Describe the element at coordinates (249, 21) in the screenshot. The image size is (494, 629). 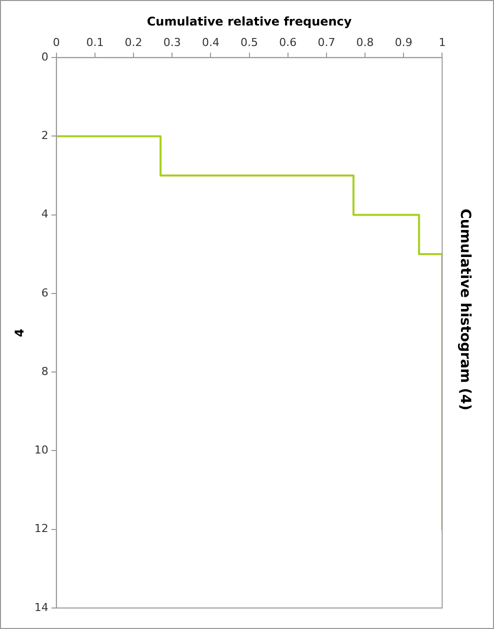
I see `x-axis-title: Cumulative relative frequency` at that location.